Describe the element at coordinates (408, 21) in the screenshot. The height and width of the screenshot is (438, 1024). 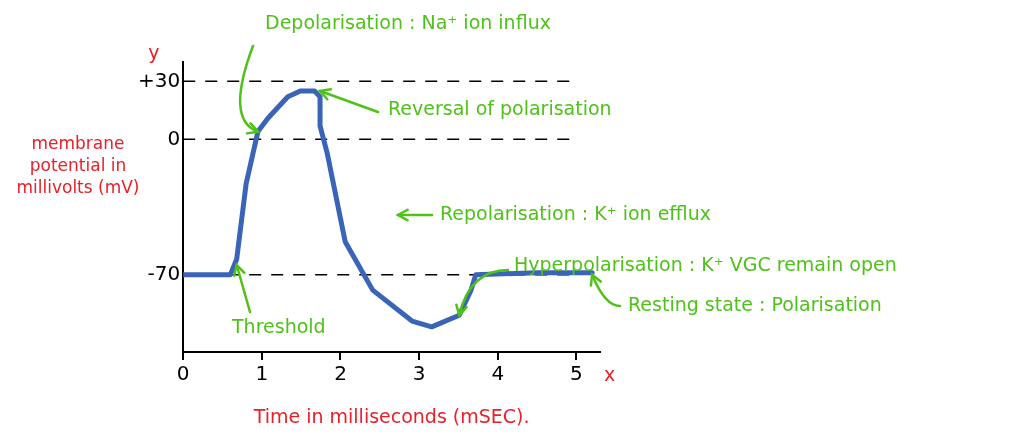
I see `annotation: Depolarisation : Na⁺ ion influx` at that location.